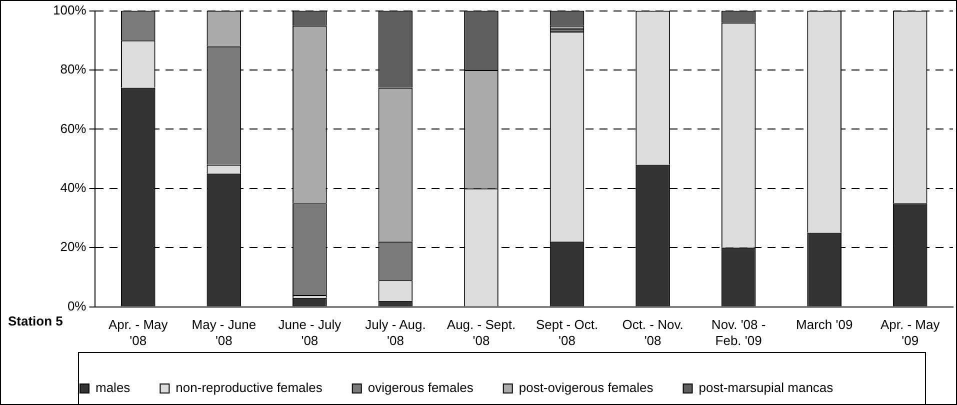  What do you see at coordinates (738, 332) in the screenshot?
I see `x-tick-label: Nov. '08 - Feb. '09` at bounding box center [738, 332].